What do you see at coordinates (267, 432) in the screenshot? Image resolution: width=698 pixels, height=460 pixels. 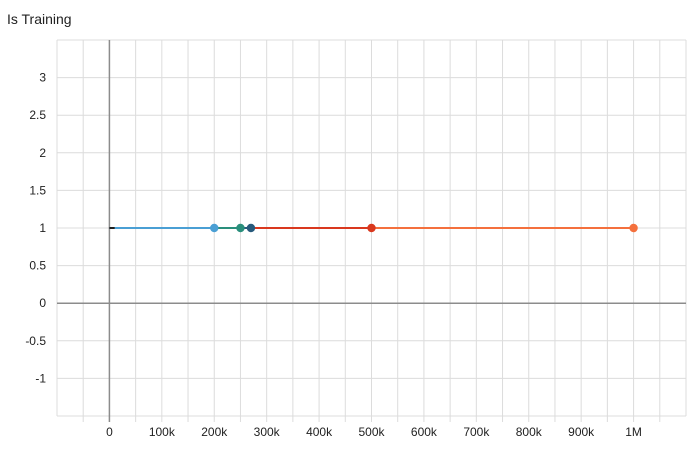 I see `x-tick-label: 300k` at bounding box center [267, 432].